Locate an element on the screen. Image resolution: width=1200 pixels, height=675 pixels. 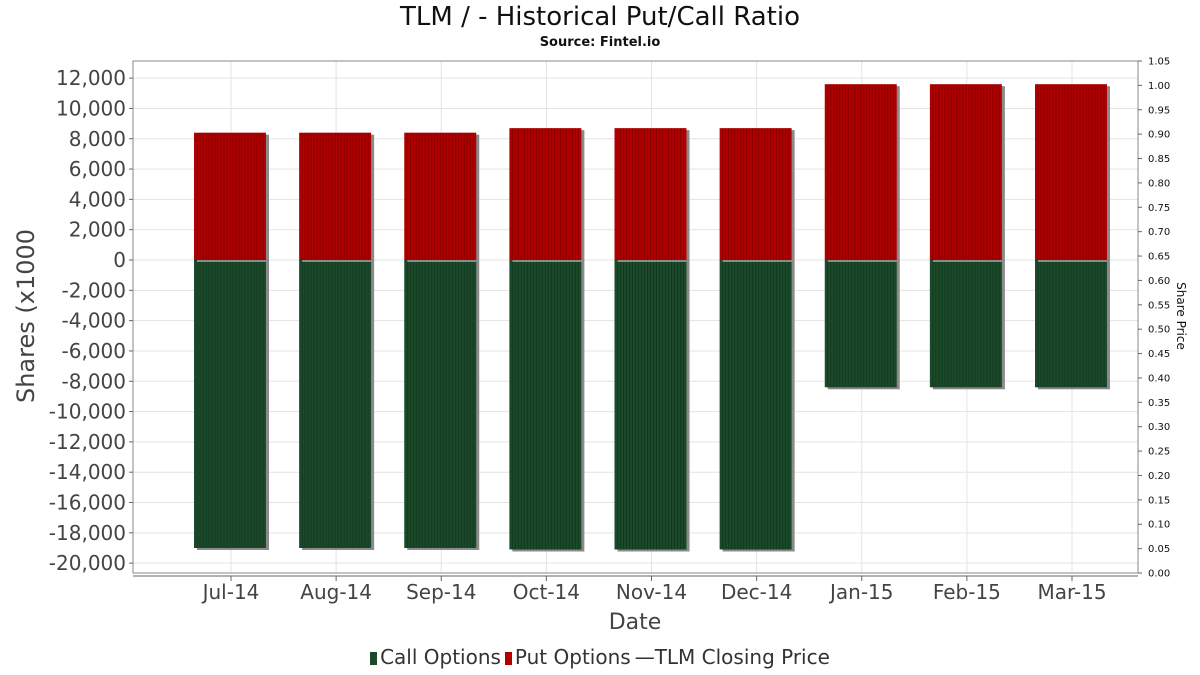
chart-subtitle: Source: Fintel.io is located at coordinates (600, 42).